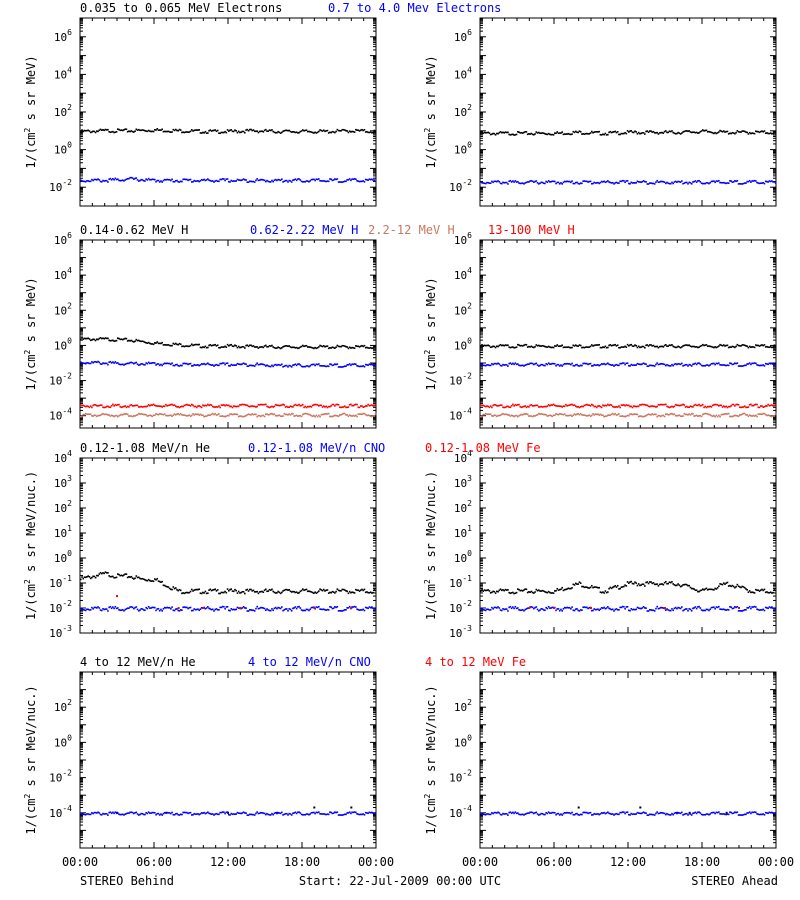 Image resolution: width=800 pixels, height=900 pixels. What do you see at coordinates (63, 239) in the screenshot?
I see `y-tick-label: 10⁶` at bounding box center [63, 239].